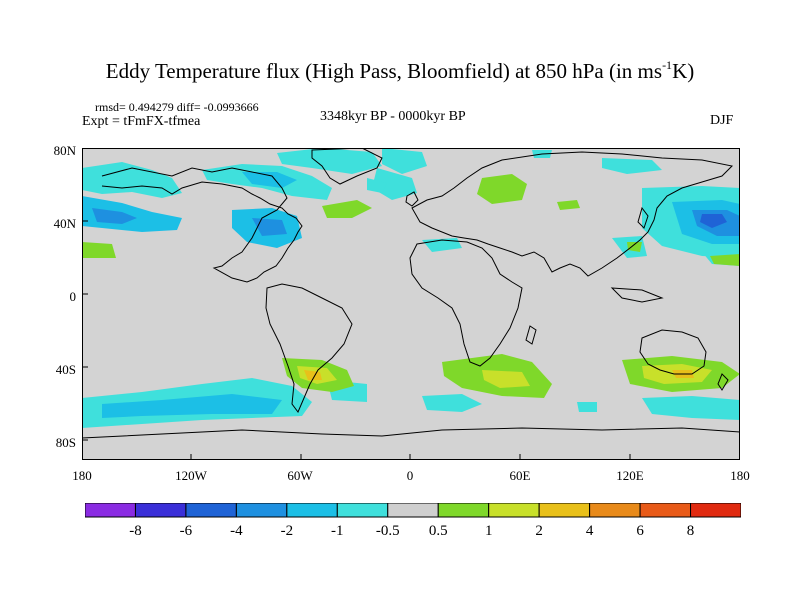 Image resolution: width=800 pixels, height=600 pixels. Describe the element at coordinates (488, 531) in the screenshot. I see `colorbar-label: 1` at that location.